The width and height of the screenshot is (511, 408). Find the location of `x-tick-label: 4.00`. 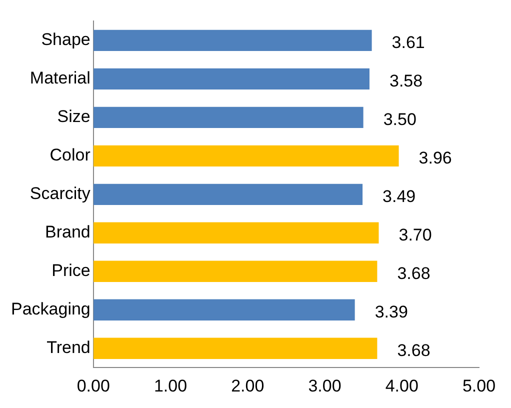

x-tick-label: 4.00 is located at coordinates (401, 386).